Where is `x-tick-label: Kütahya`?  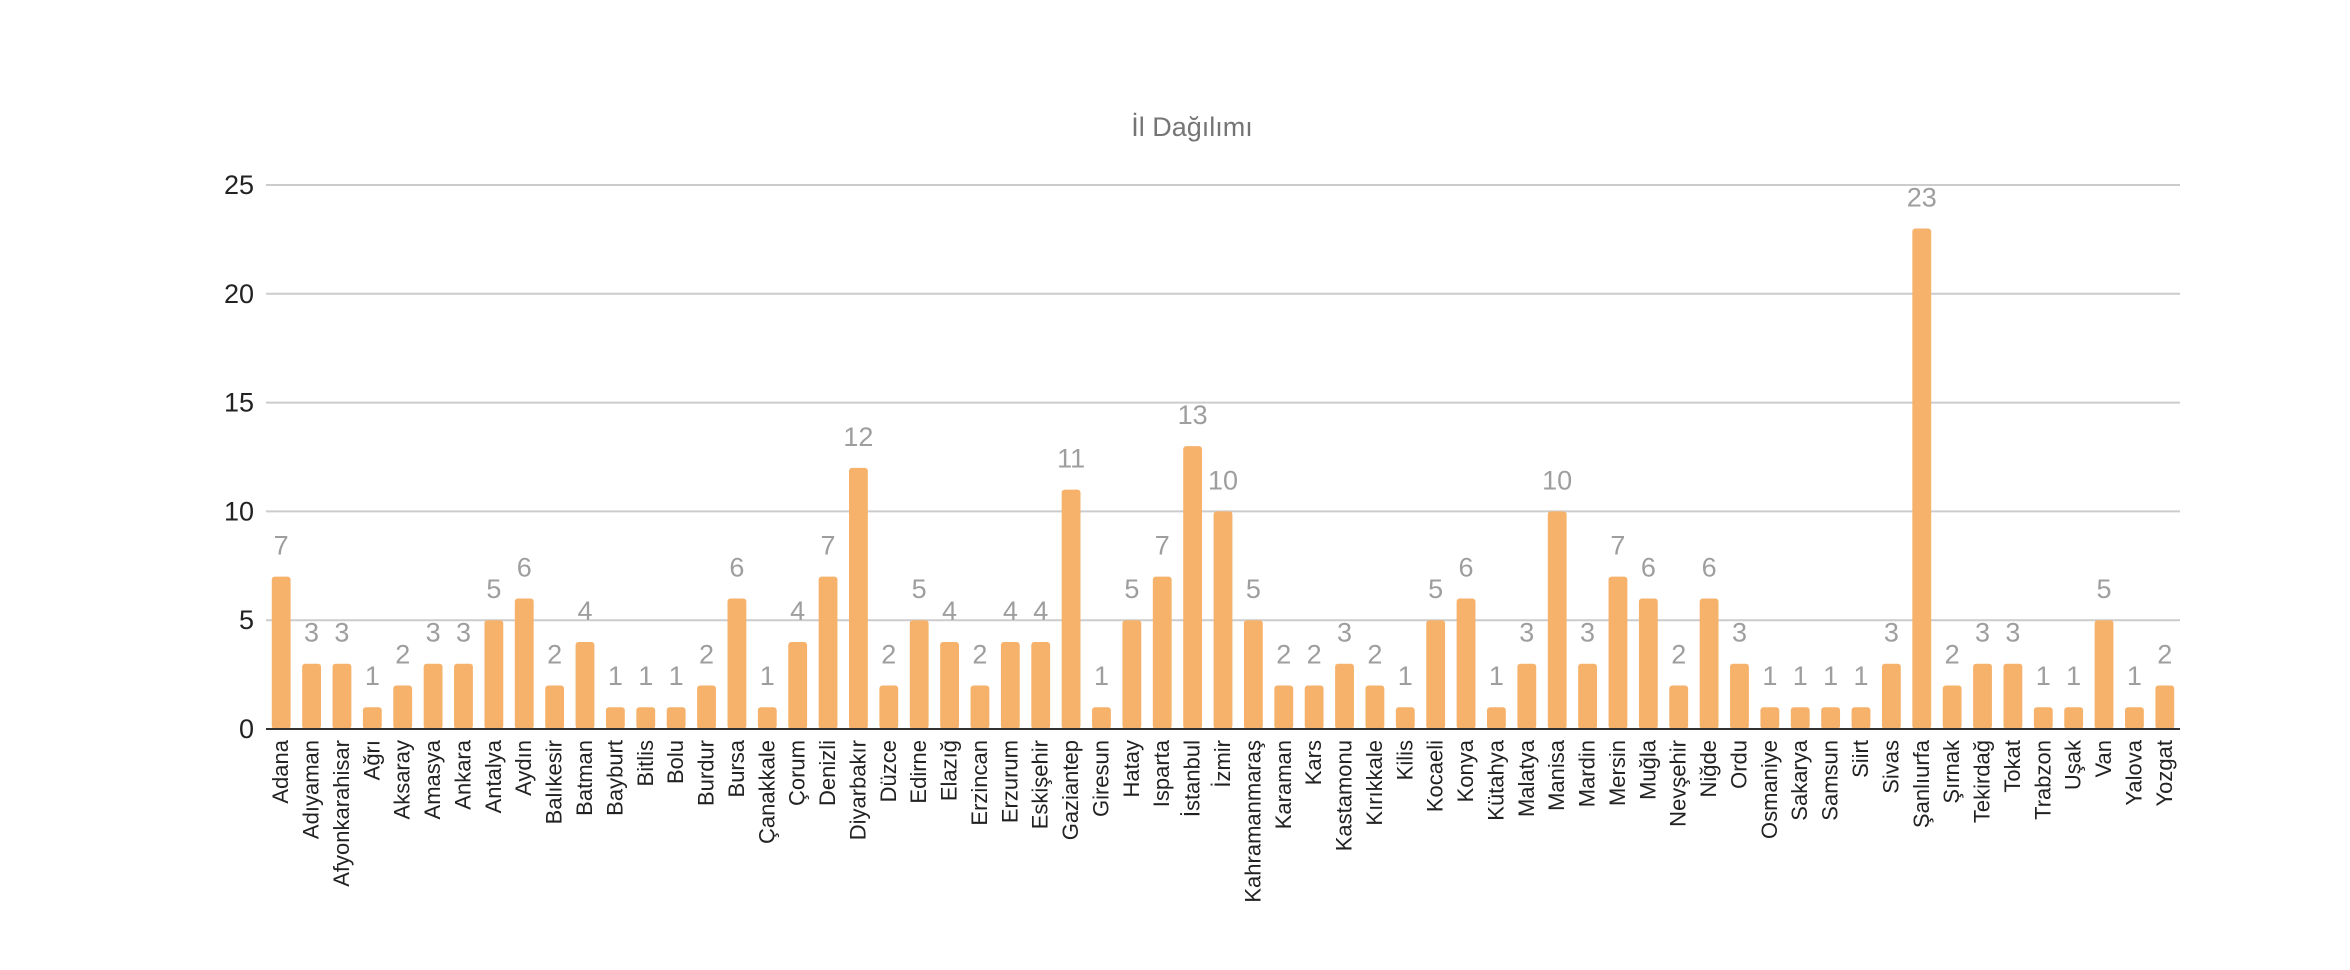 x-tick-label: Kütahya is located at coordinates (1495, 779).